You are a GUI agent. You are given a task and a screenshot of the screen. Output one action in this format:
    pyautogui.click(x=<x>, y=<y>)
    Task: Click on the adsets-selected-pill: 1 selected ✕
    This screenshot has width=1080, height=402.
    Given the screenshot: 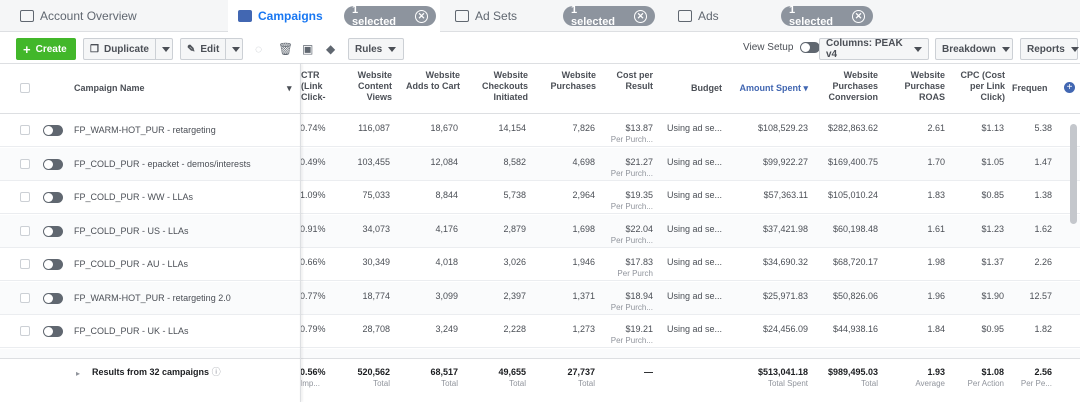 What is the action you would take?
    pyautogui.click(x=609, y=16)
    